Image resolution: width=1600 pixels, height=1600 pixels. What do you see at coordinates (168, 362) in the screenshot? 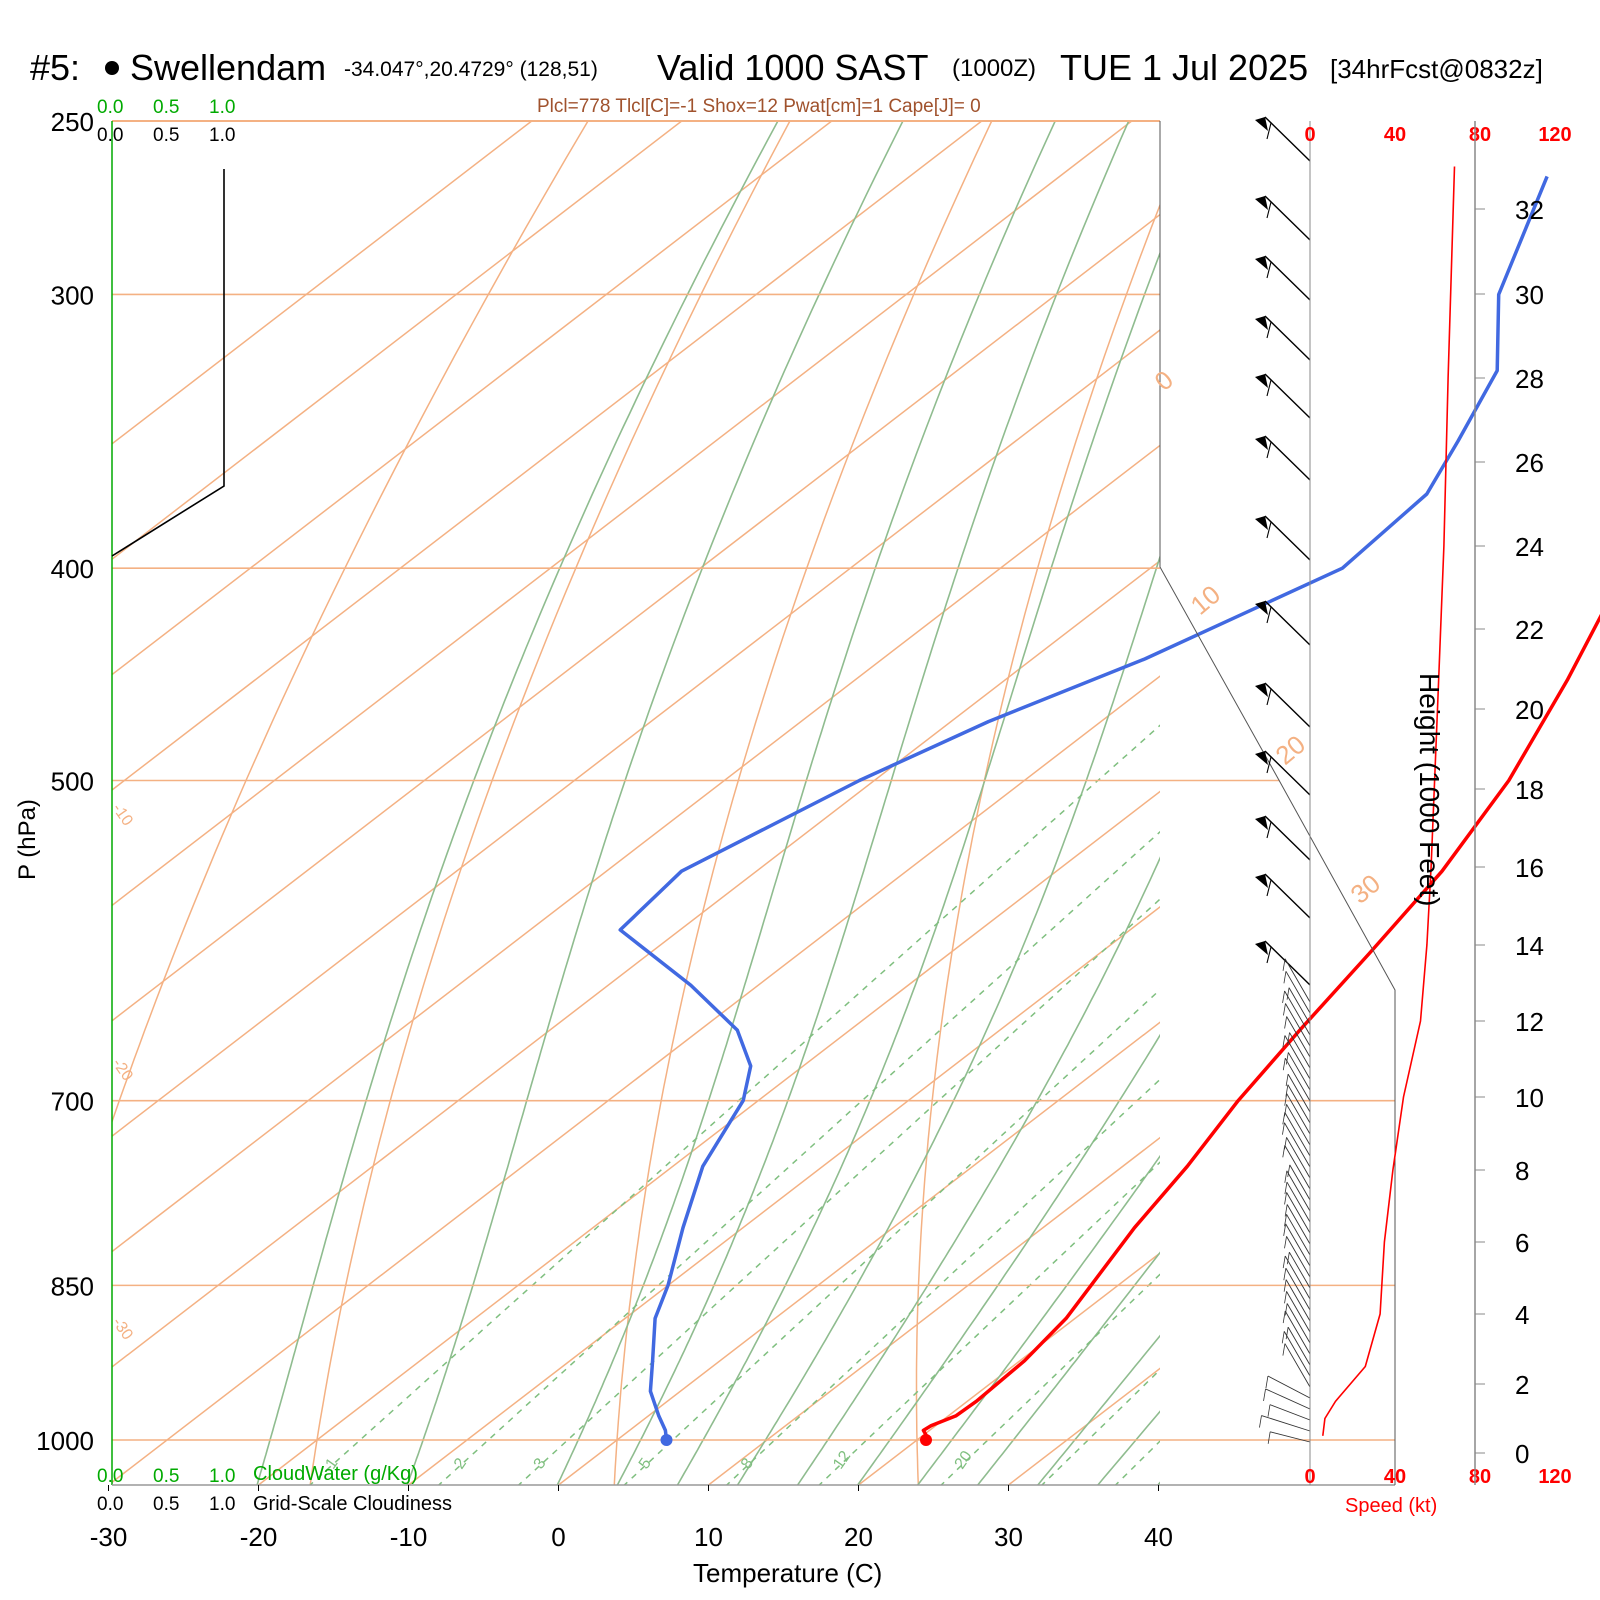
I see `cloudiness-profile` at bounding box center [168, 362].